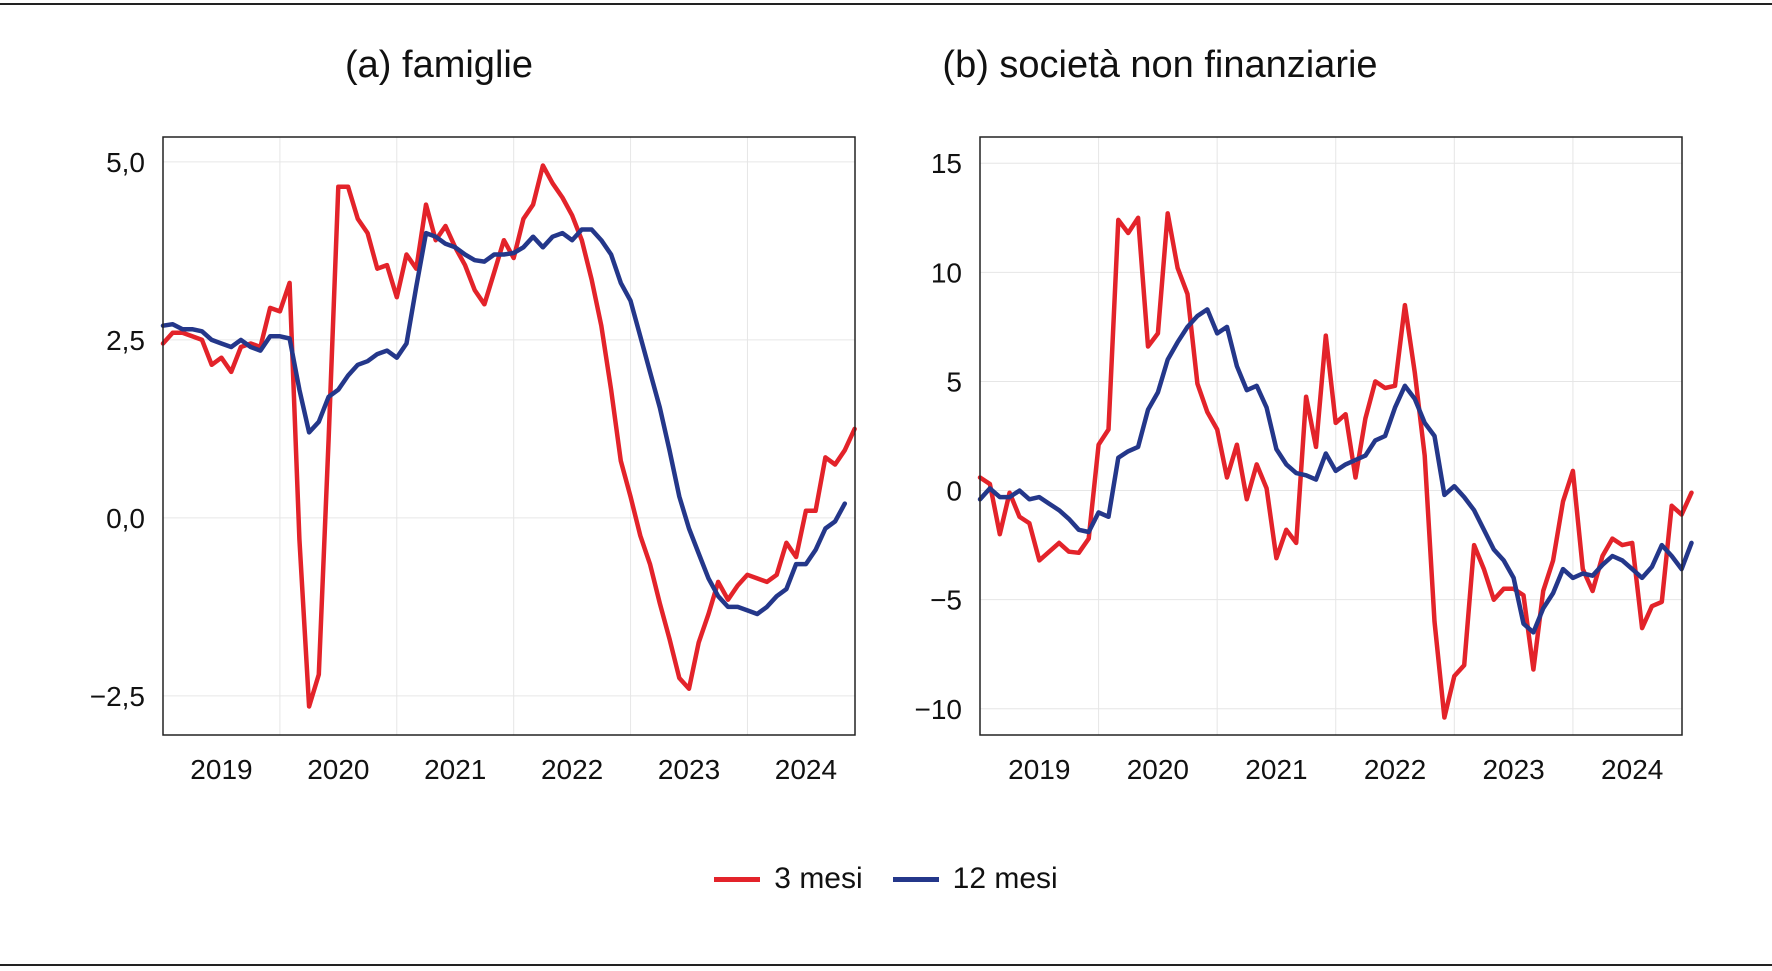 The width and height of the screenshot is (1772, 971). I want to click on legend-item-3-mesi: 3 mesi, so click(788, 879).